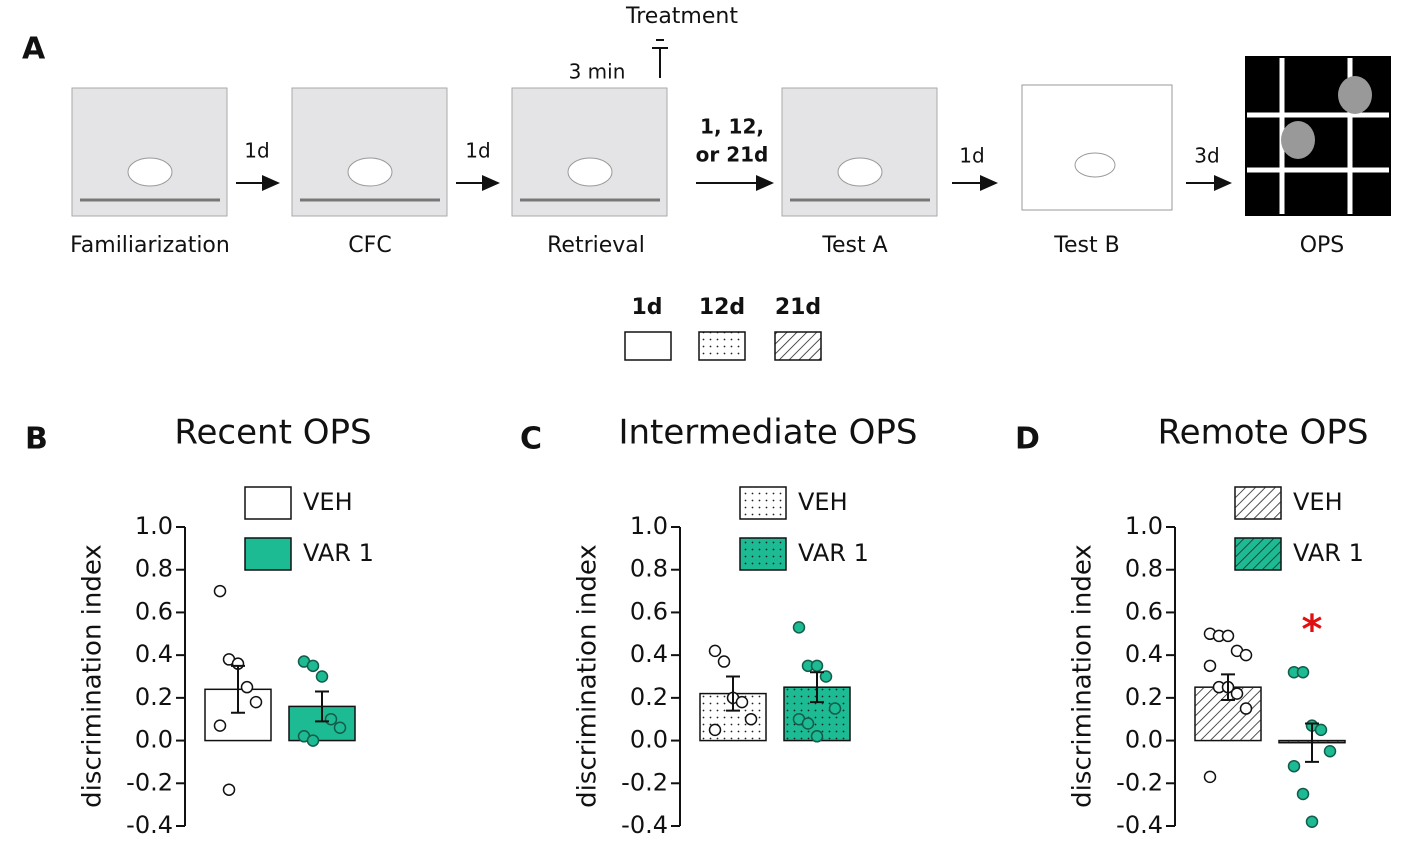  I want to click on duration-label: 3 min, so click(597, 72).